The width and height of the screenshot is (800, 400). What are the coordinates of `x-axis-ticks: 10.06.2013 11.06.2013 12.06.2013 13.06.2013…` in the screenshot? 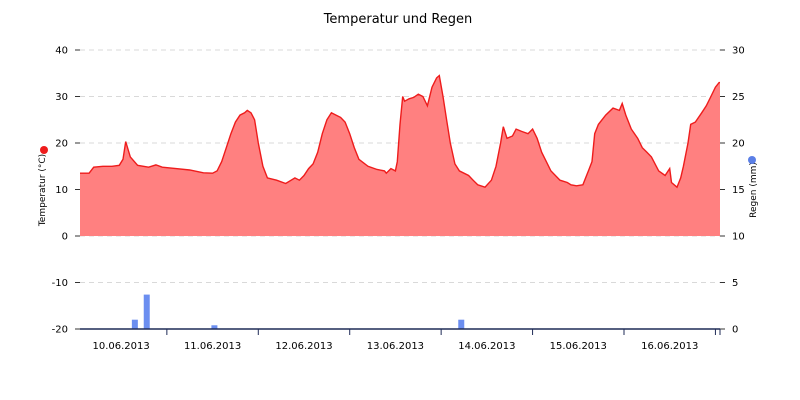 It's located at (407, 340).